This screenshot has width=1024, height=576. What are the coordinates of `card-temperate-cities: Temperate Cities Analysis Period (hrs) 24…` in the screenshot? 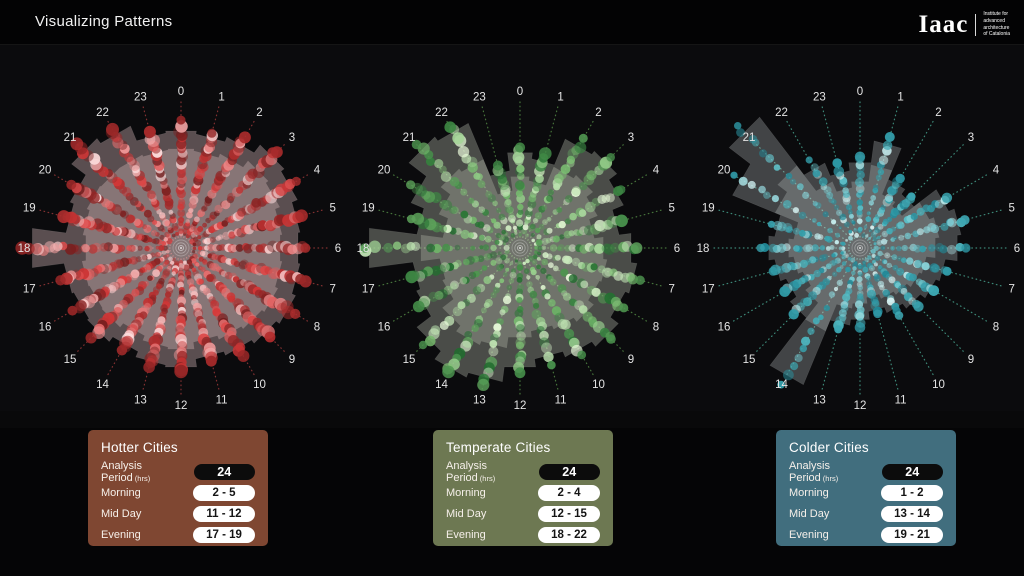 It's located at (523, 488).